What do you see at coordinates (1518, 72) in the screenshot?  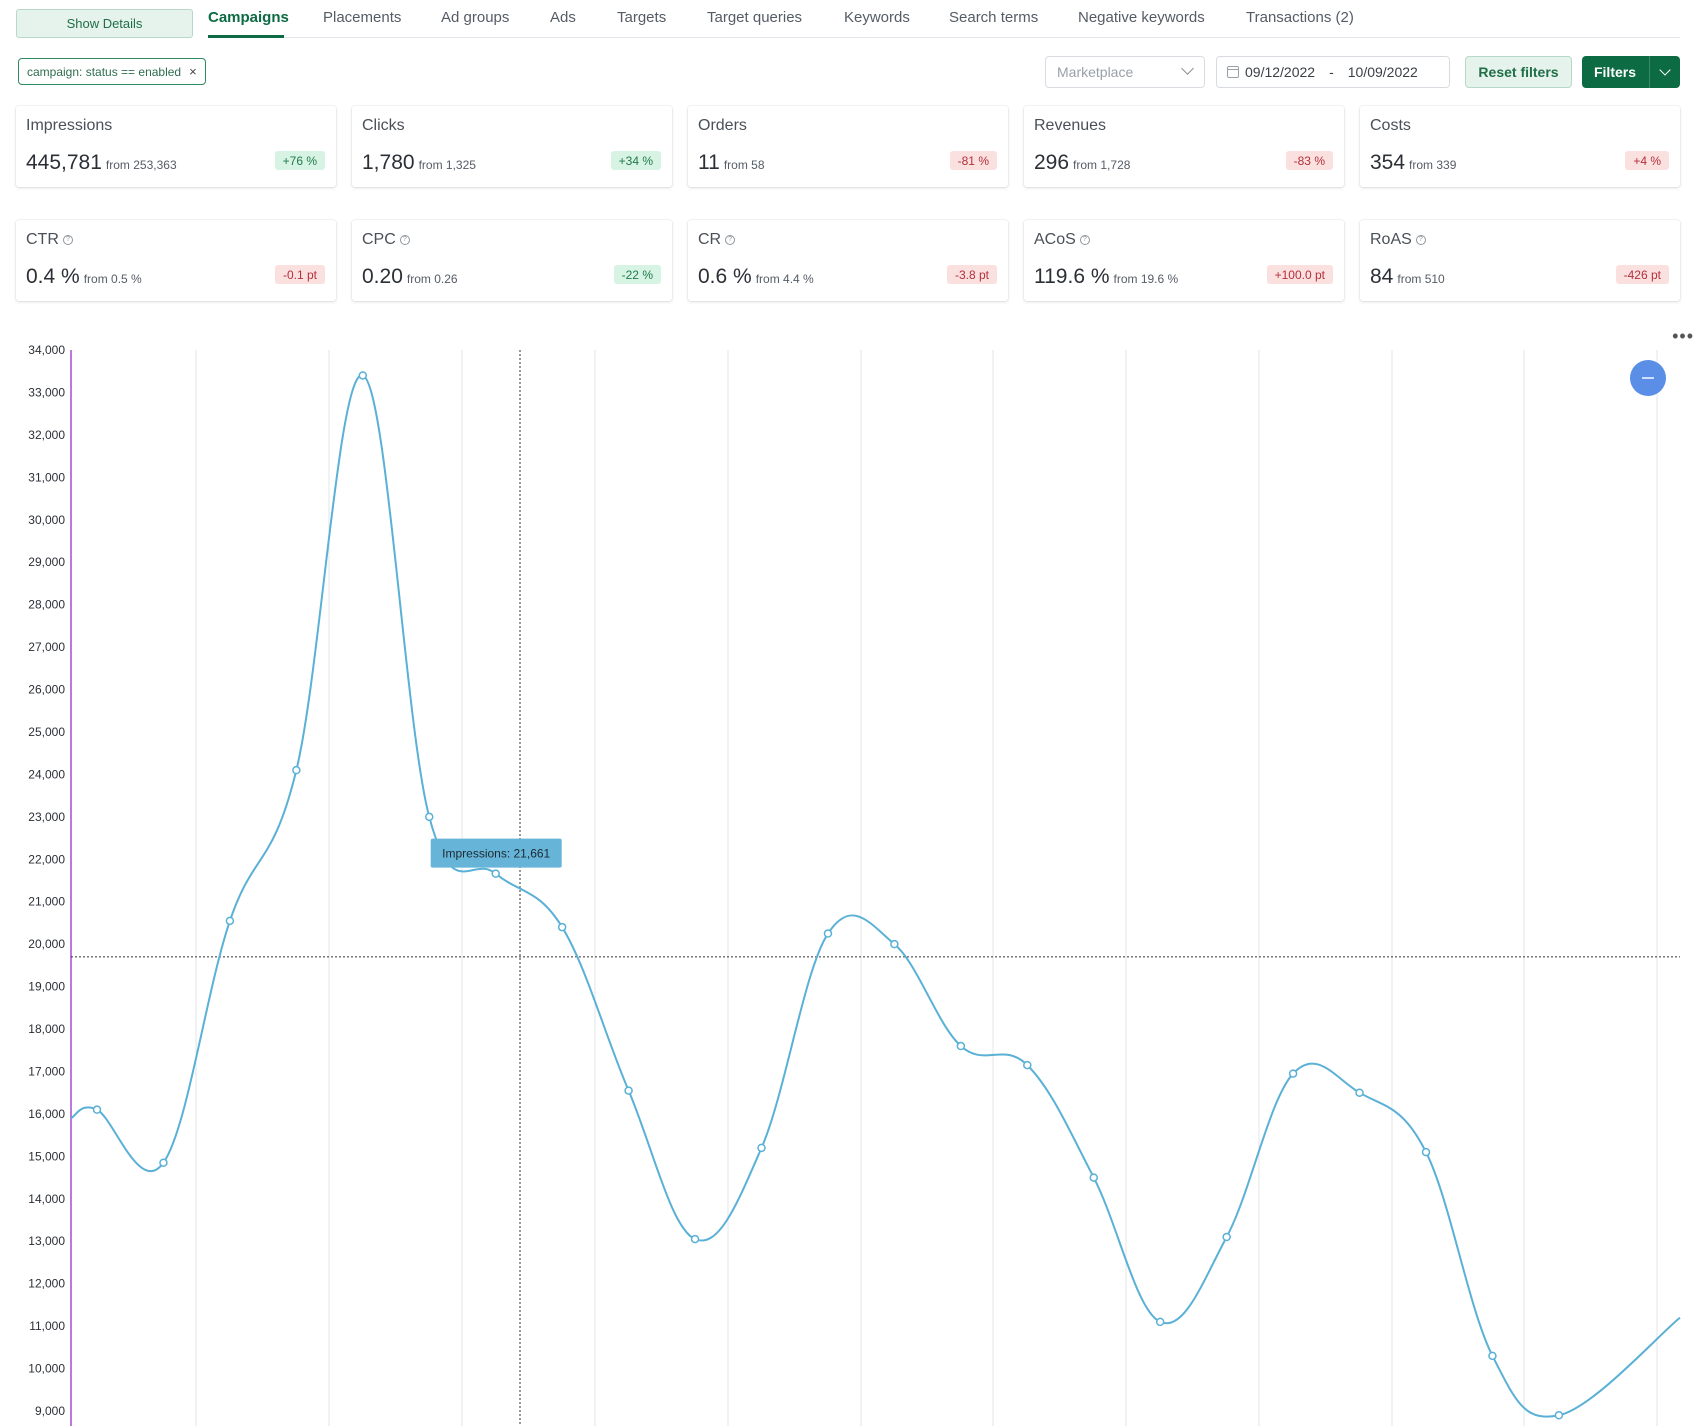 I see `reset-filters-button: Reset filters` at bounding box center [1518, 72].